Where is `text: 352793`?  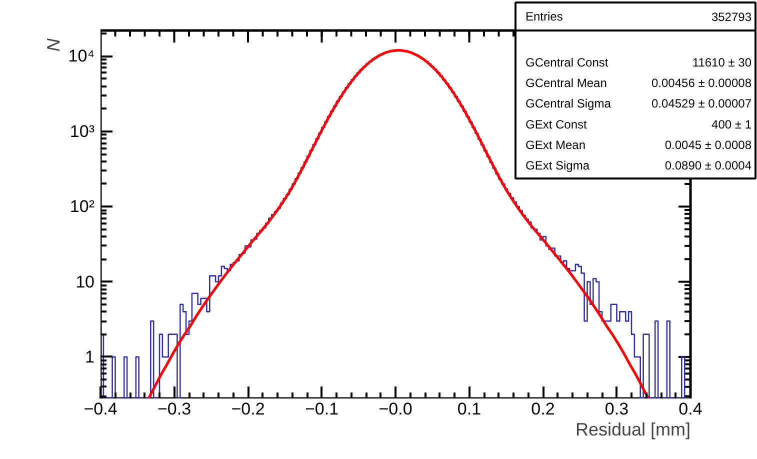 text: 352793 is located at coordinates (731, 17).